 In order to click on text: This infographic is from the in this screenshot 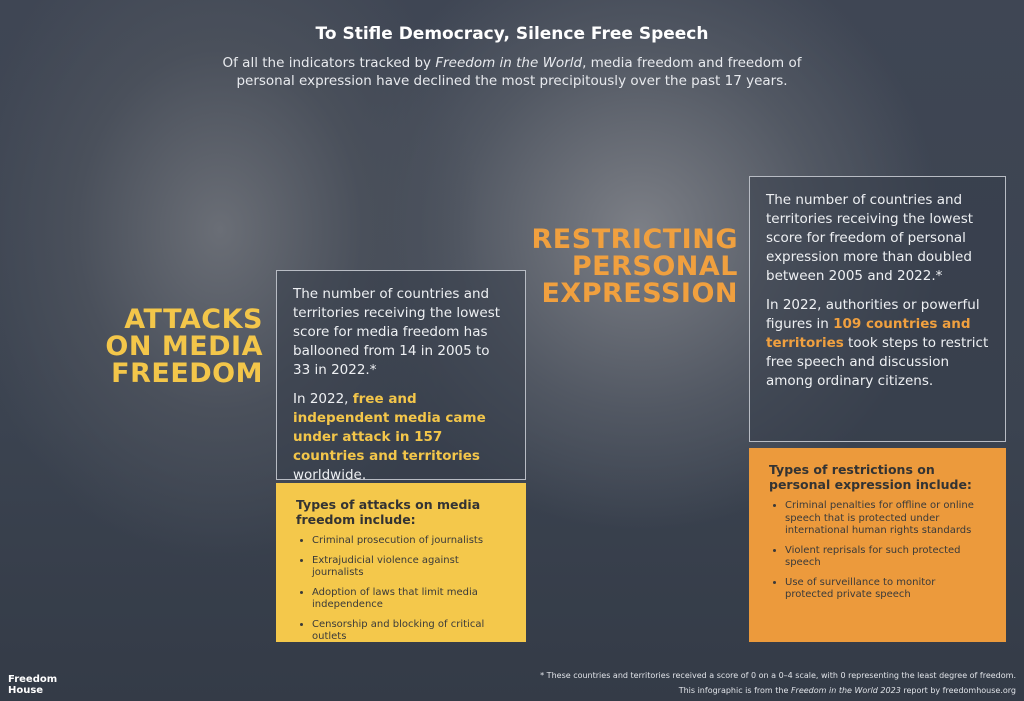, I will do `click(734, 690)`.